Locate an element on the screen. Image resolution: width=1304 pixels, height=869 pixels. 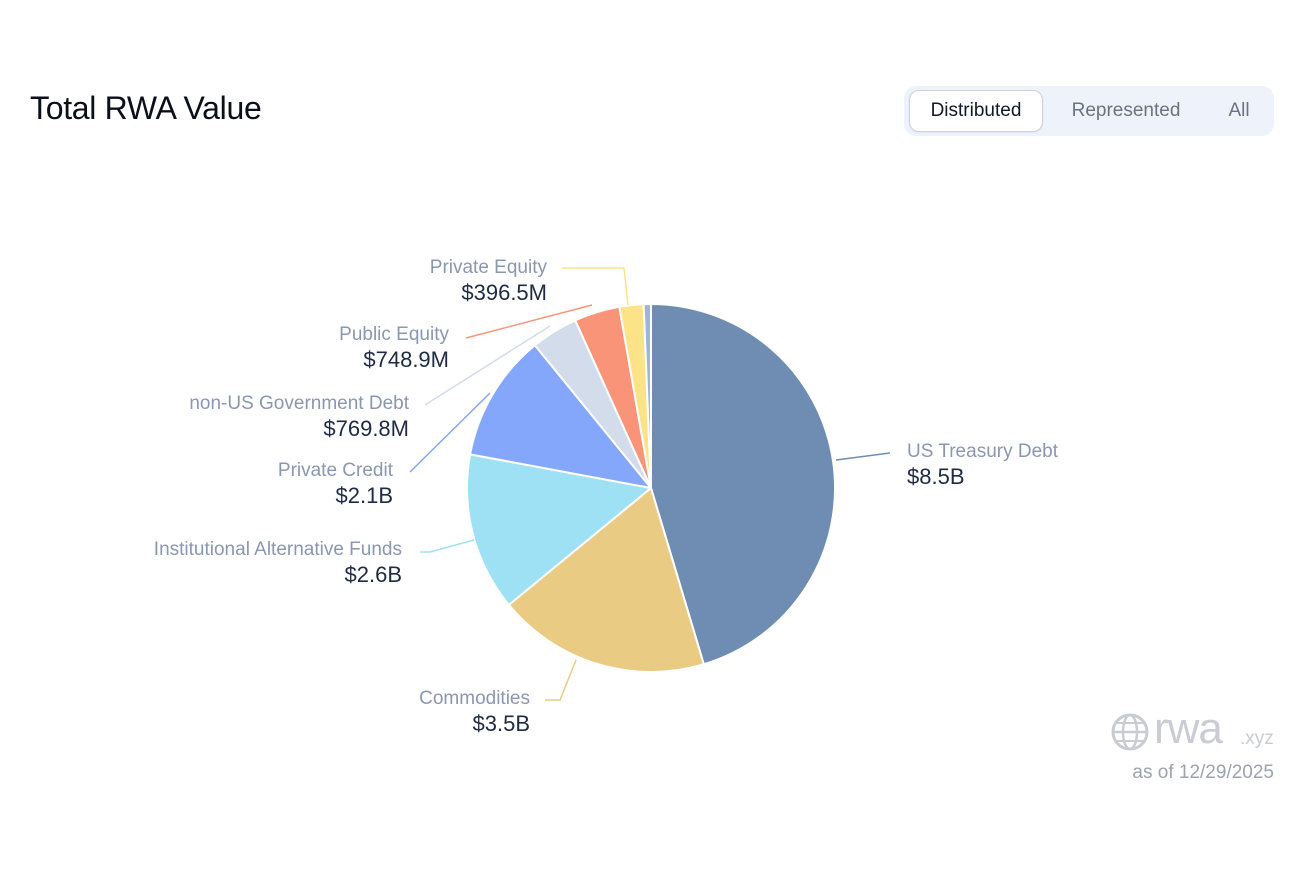
leader-line-institutional-alternative-funds is located at coordinates (447, 546).